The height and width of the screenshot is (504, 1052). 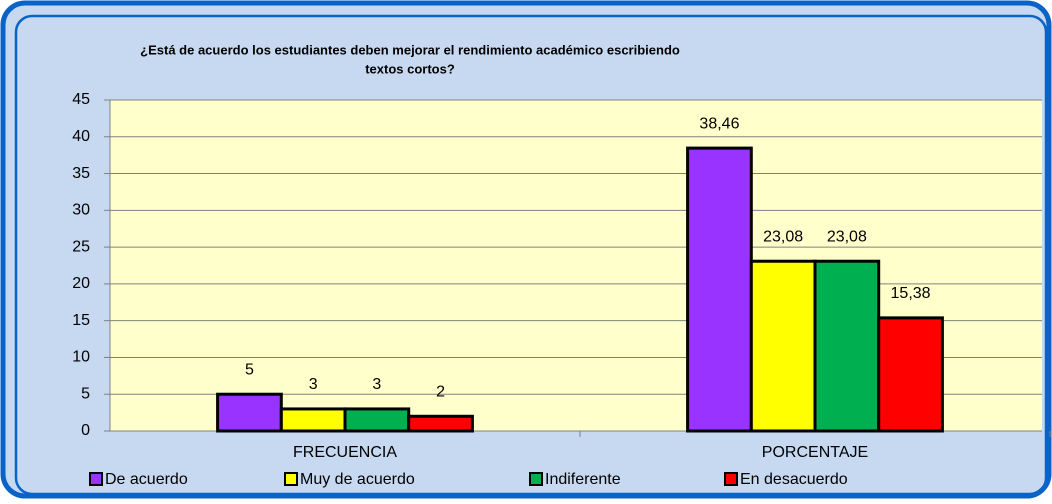 What do you see at coordinates (357, 479) in the screenshot?
I see `legend-label: Muy de acuerdo` at bounding box center [357, 479].